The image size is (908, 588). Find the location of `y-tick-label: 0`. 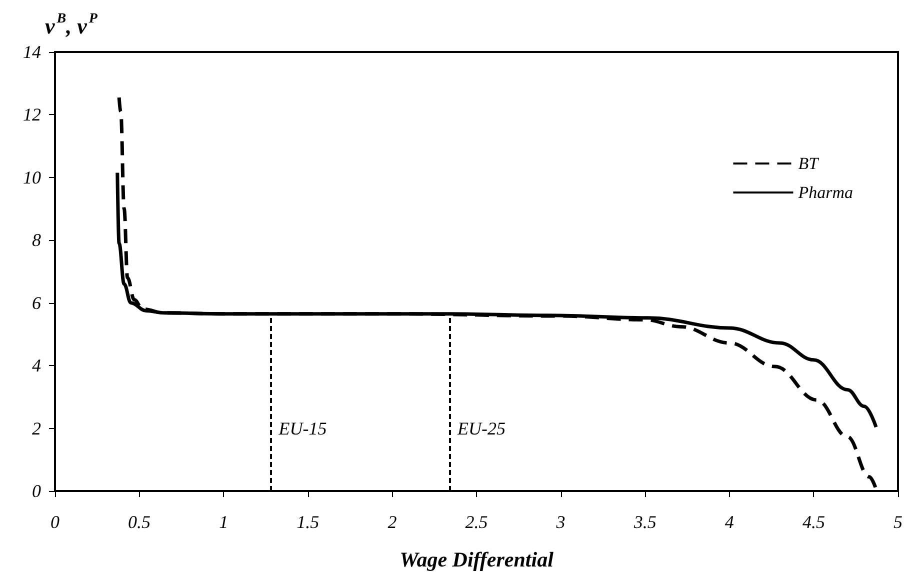

y-tick-label: 0 is located at coordinates (36, 491).